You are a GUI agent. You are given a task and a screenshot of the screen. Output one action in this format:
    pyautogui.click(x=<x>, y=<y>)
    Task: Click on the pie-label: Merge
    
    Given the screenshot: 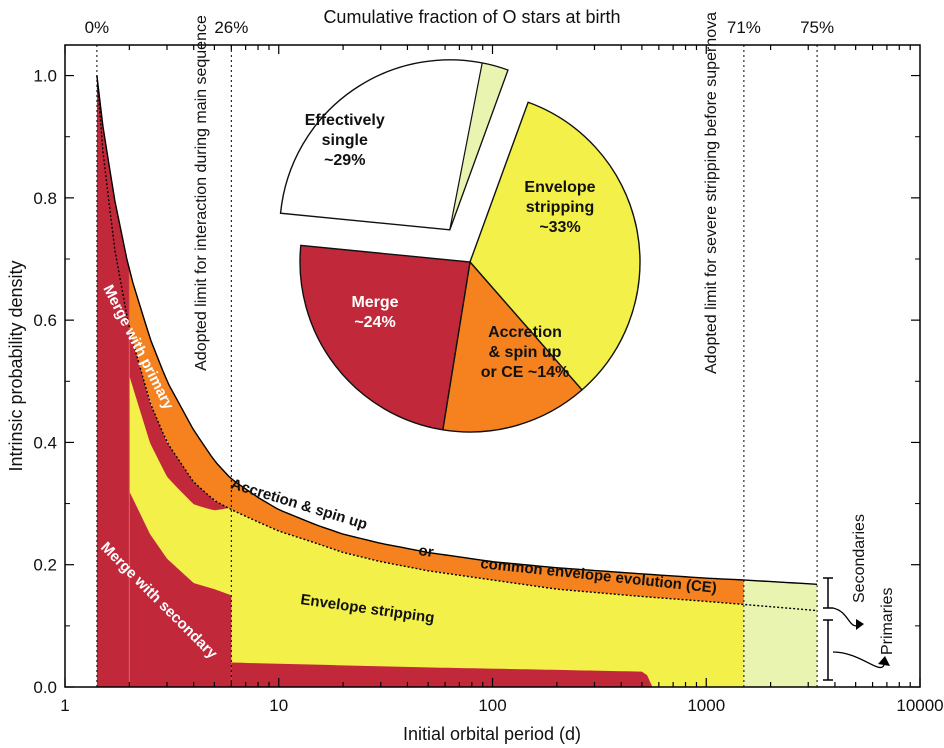 What is the action you would take?
    pyautogui.click(x=374, y=302)
    